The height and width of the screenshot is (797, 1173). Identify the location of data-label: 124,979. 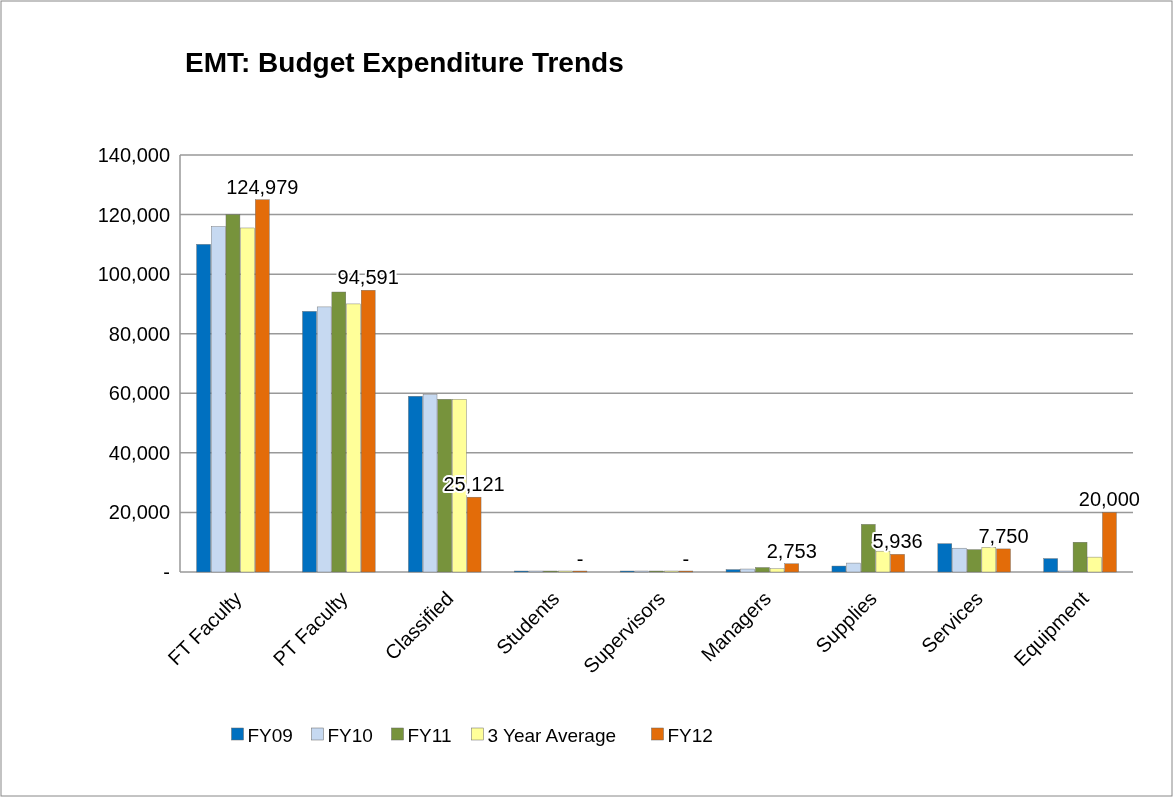
(262, 186).